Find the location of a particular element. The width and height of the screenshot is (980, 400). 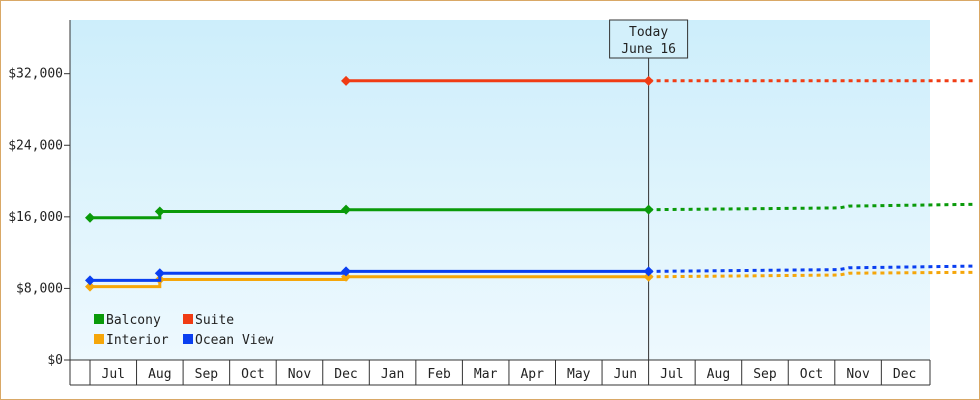

today-label-box is located at coordinates (649, 39).